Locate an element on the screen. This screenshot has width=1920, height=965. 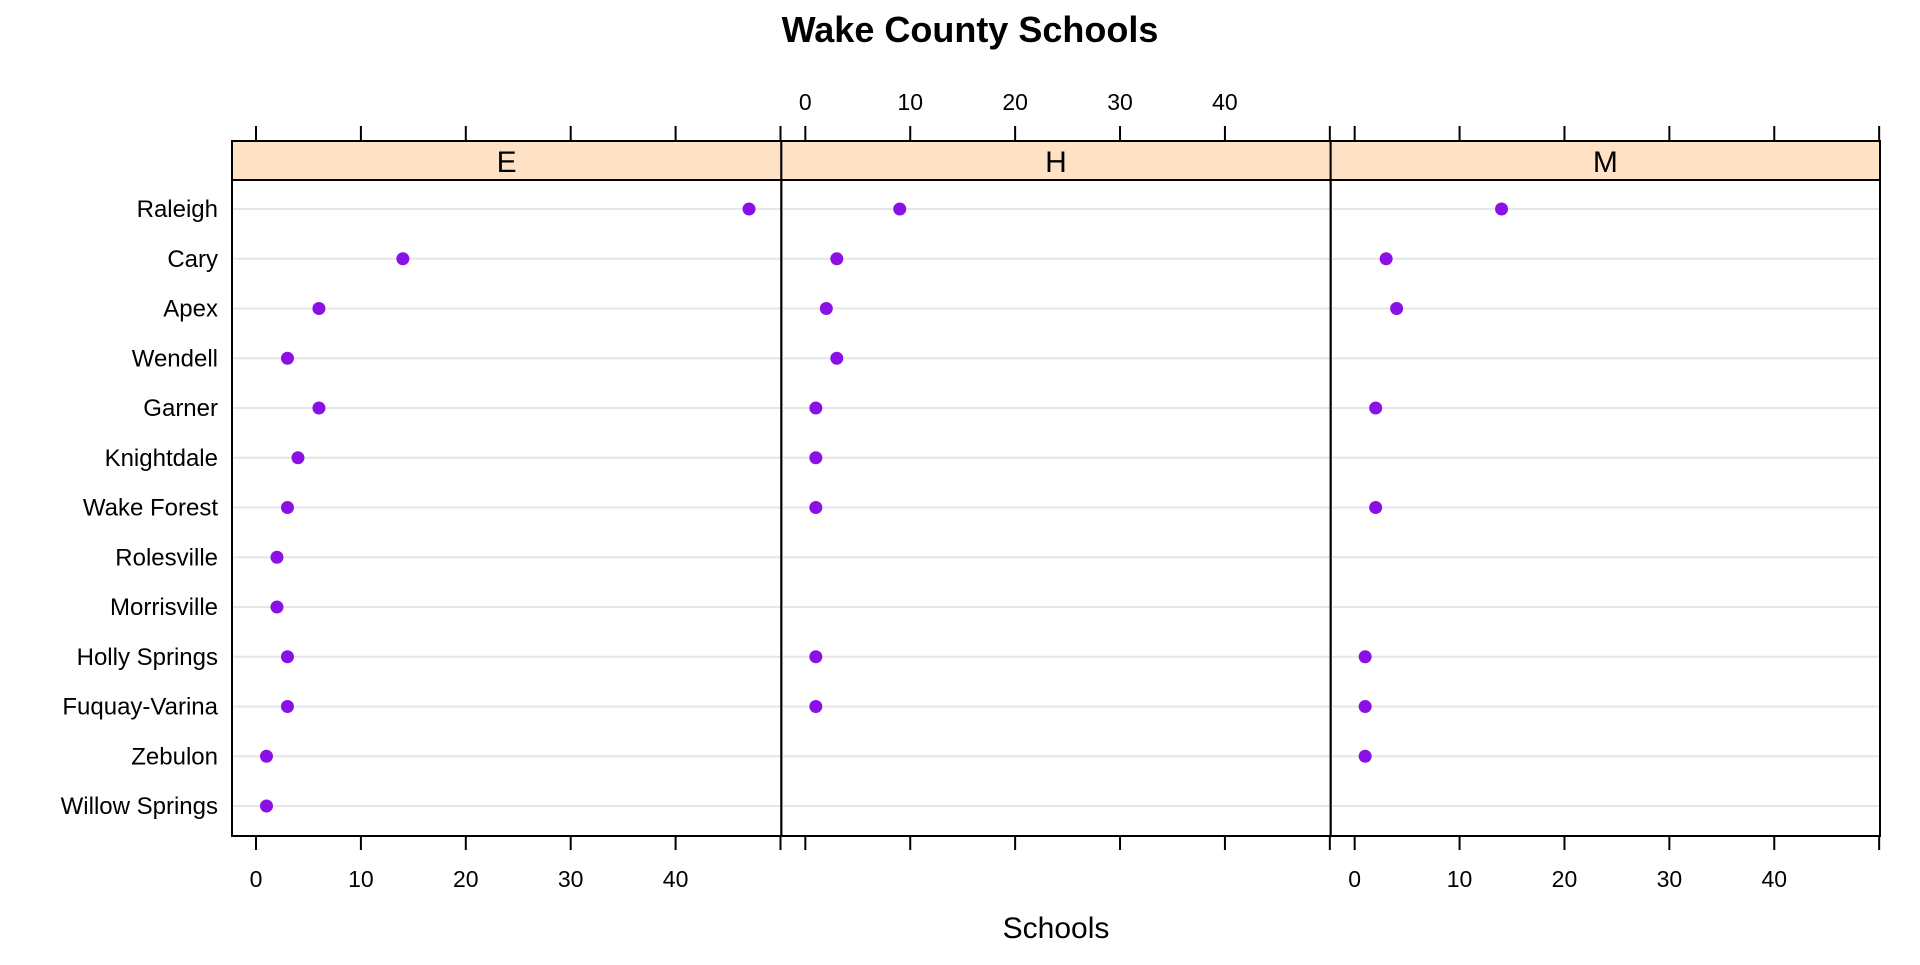
category-label: Rolesville is located at coordinates (166, 557).